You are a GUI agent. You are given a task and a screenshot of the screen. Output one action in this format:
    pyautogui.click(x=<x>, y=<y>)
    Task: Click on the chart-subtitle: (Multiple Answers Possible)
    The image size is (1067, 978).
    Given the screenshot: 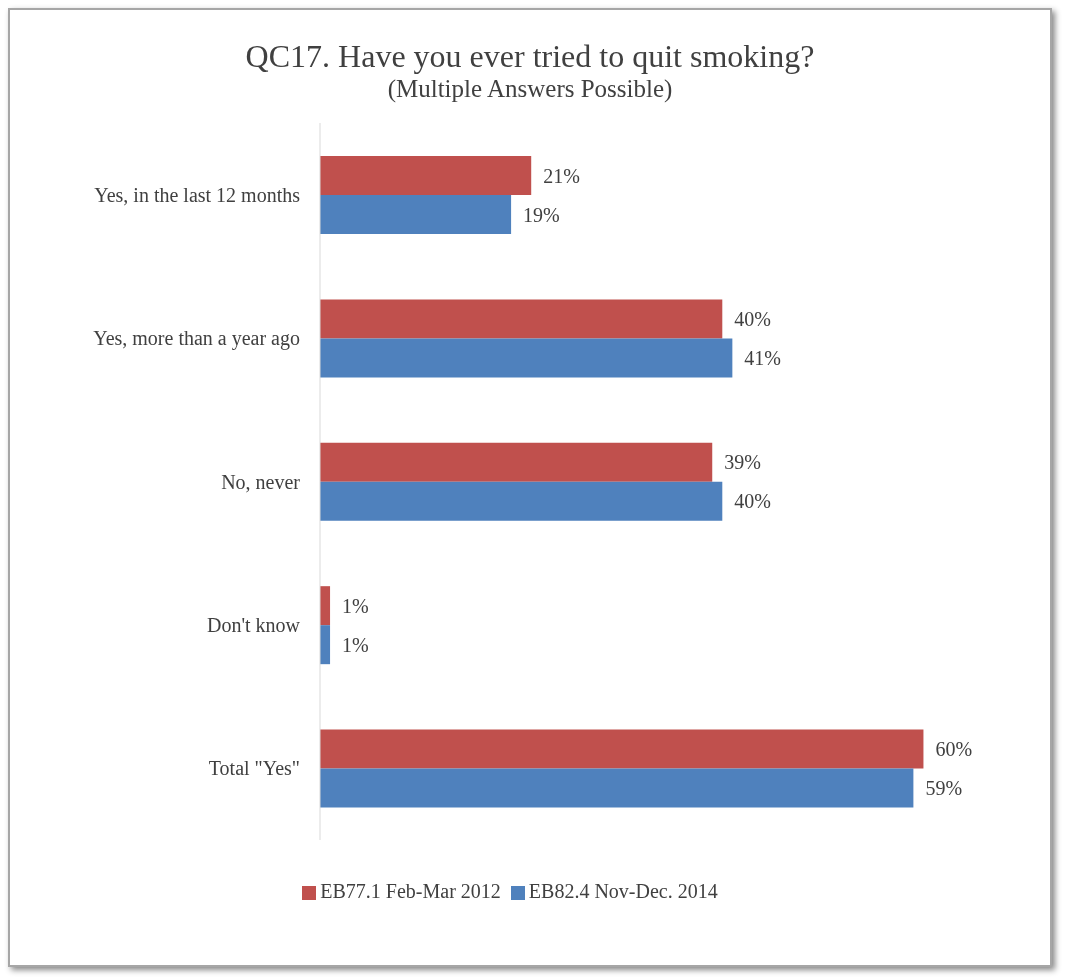 What is the action you would take?
    pyautogui.click(x=530, y=89)
    